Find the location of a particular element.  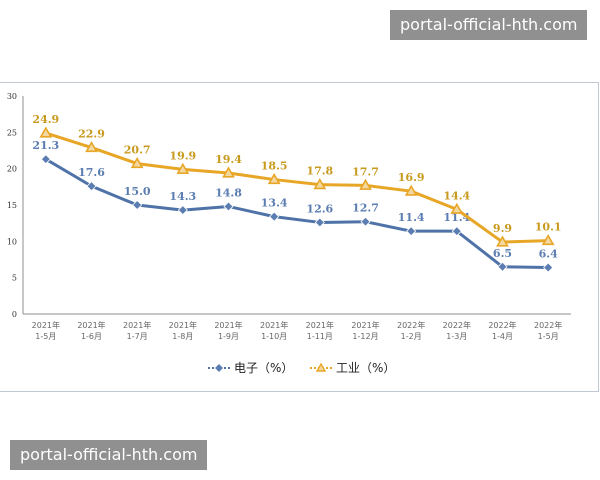

data-label: 6.4 is located at coordinates (548, 253).